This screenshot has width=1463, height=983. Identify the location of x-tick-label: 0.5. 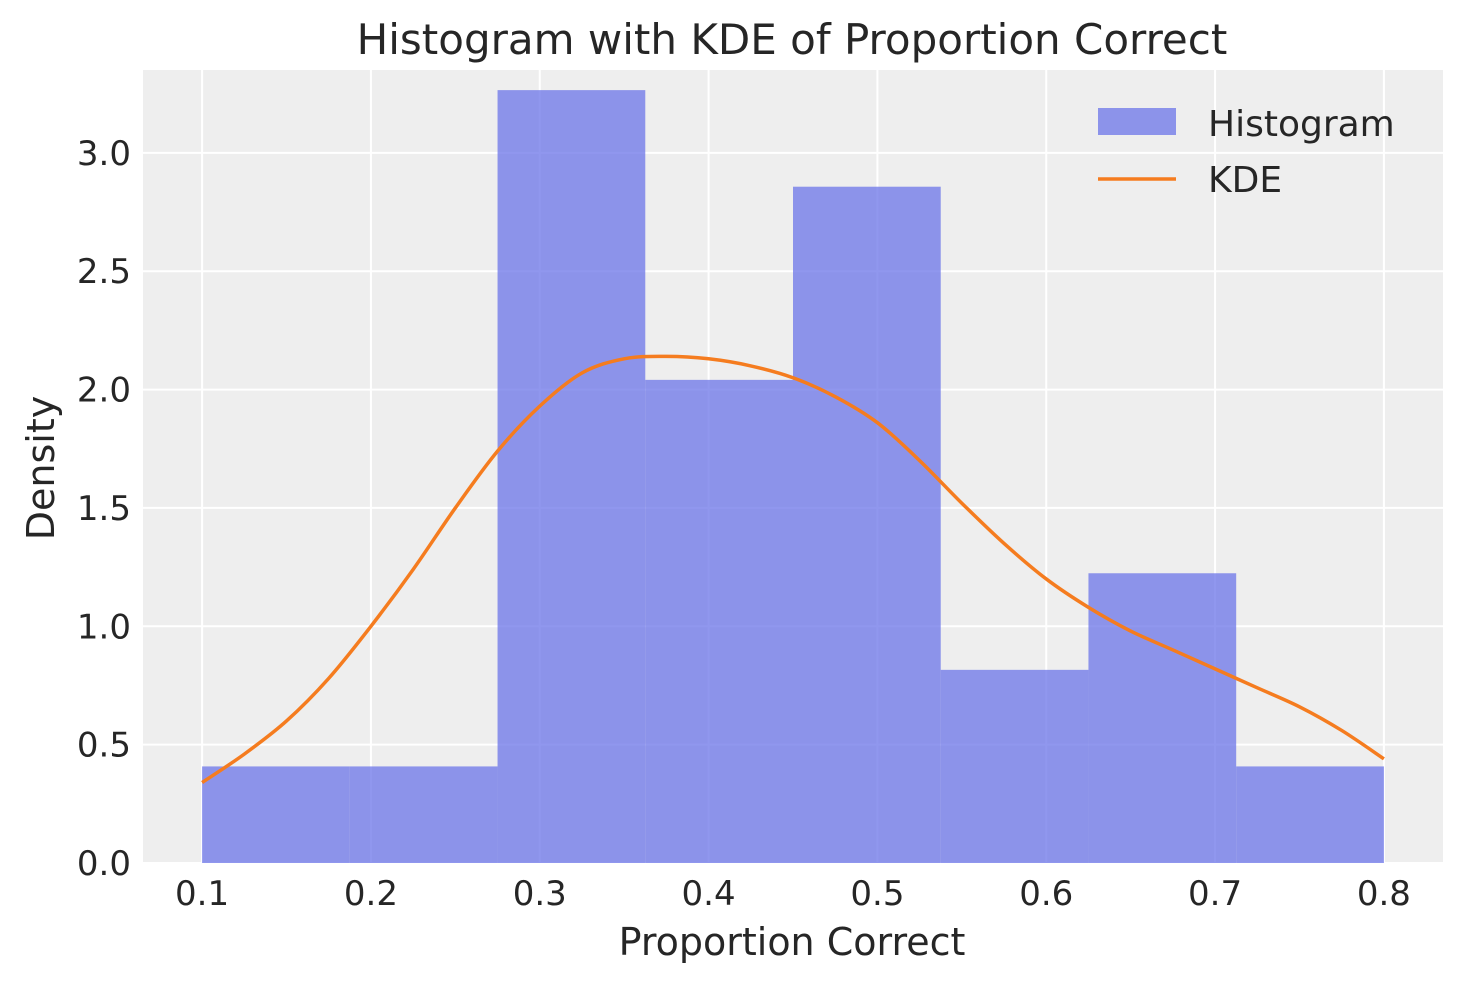
(877, 894).